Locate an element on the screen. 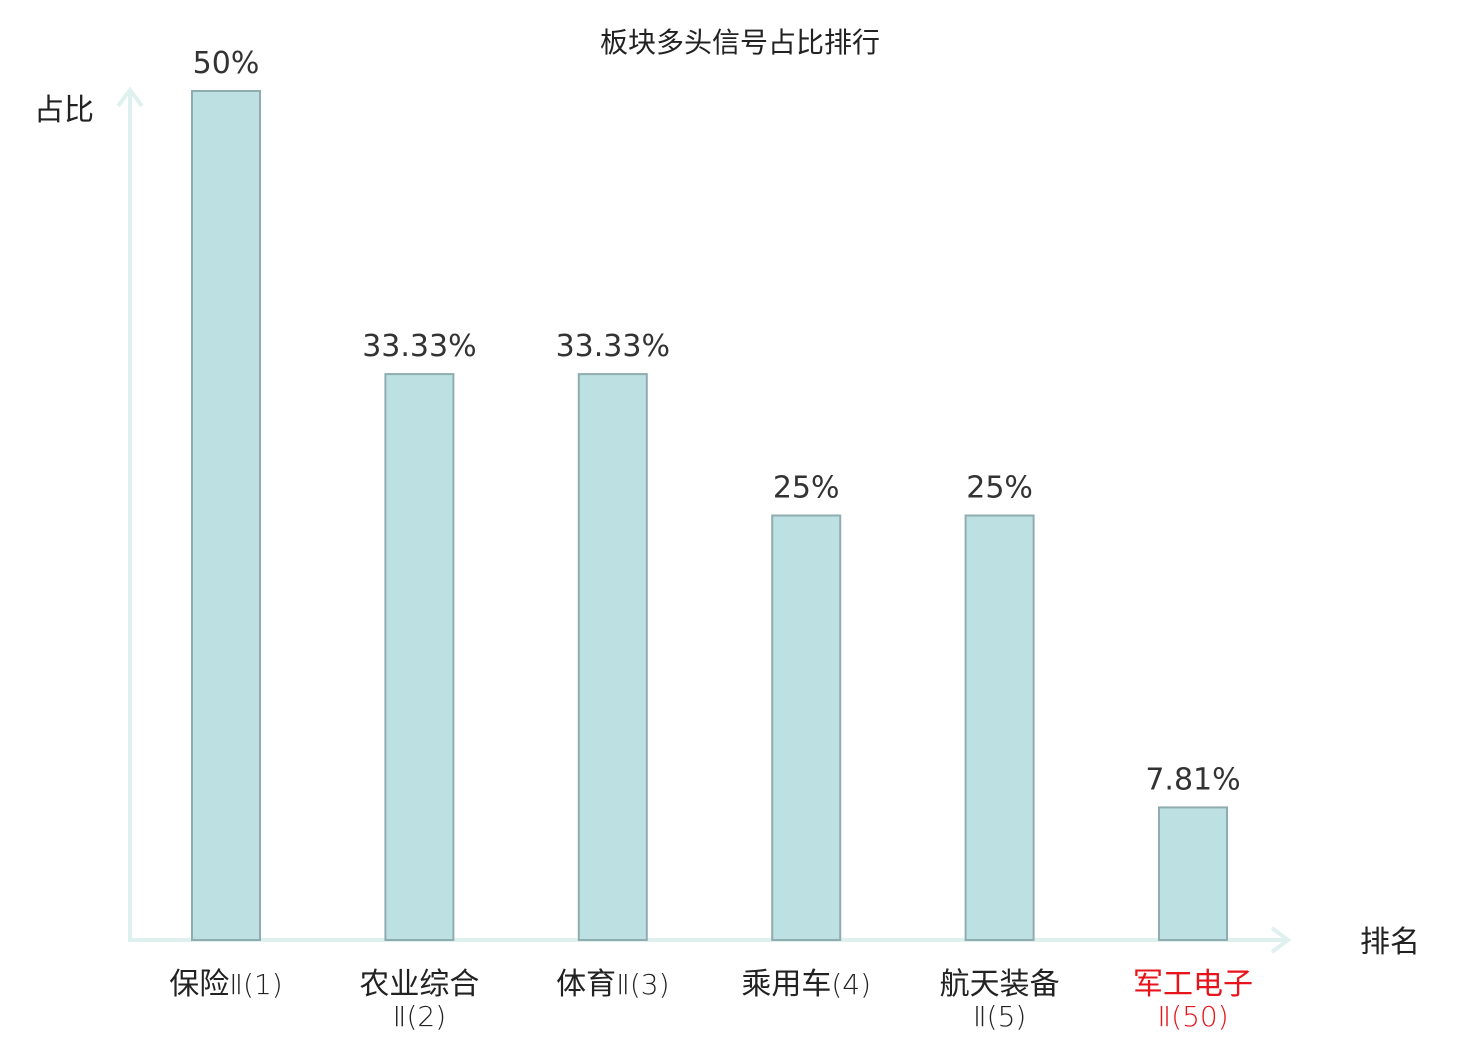  category-label-line: Ⅱ(2) is located at coordinates (419, 1016).